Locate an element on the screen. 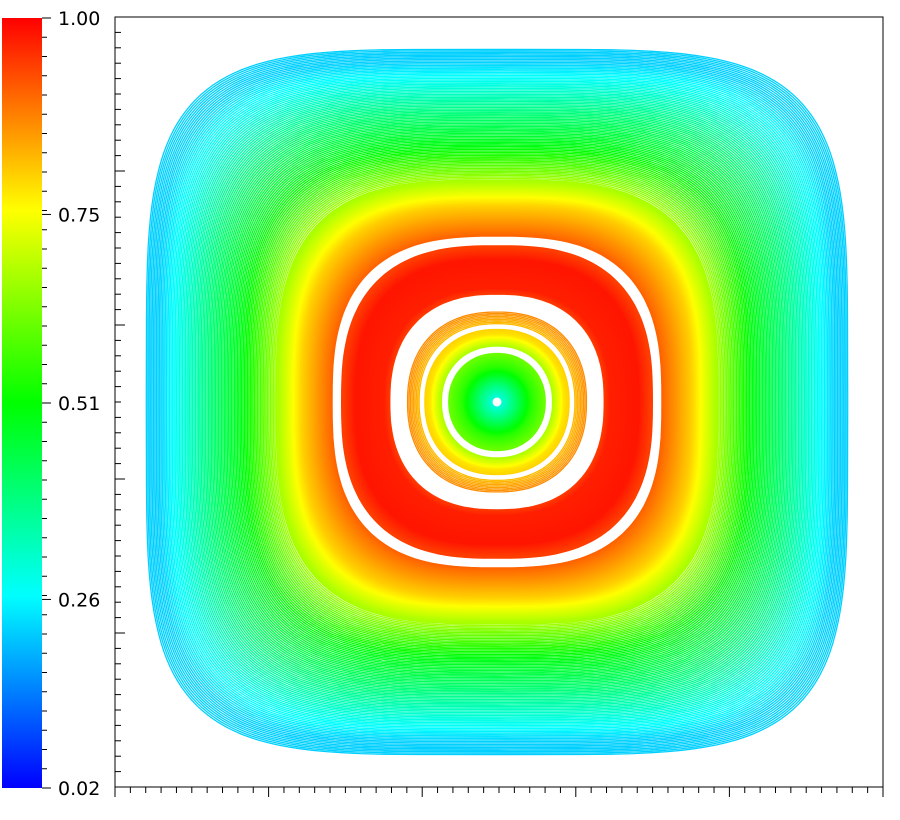  colorbar-tick-label: 0.02 is located at coordinates (79, 789).